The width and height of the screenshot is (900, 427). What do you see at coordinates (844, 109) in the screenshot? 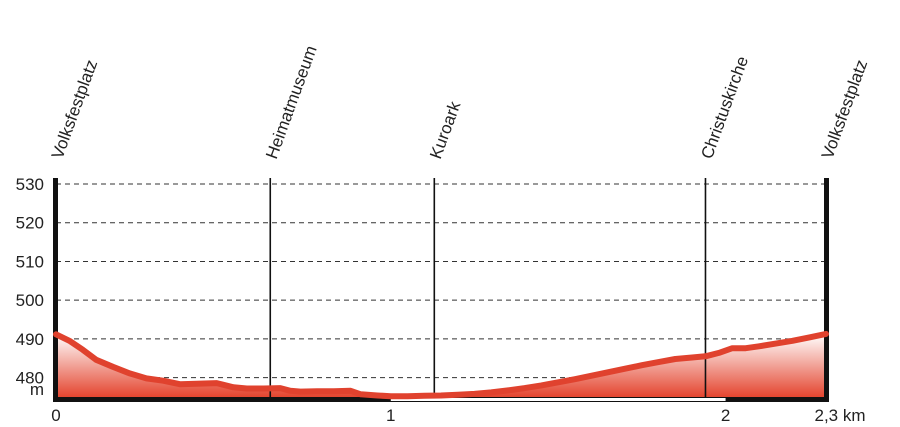
I see `waypoint-label-4: Volksfestplatz` at bounding box center [844, 109].